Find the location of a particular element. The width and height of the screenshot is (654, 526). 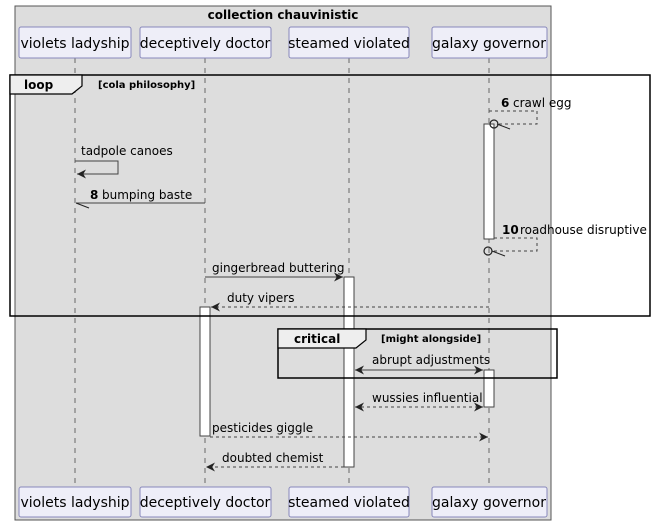

message-number: 10 is located at coordinates (510, 230).